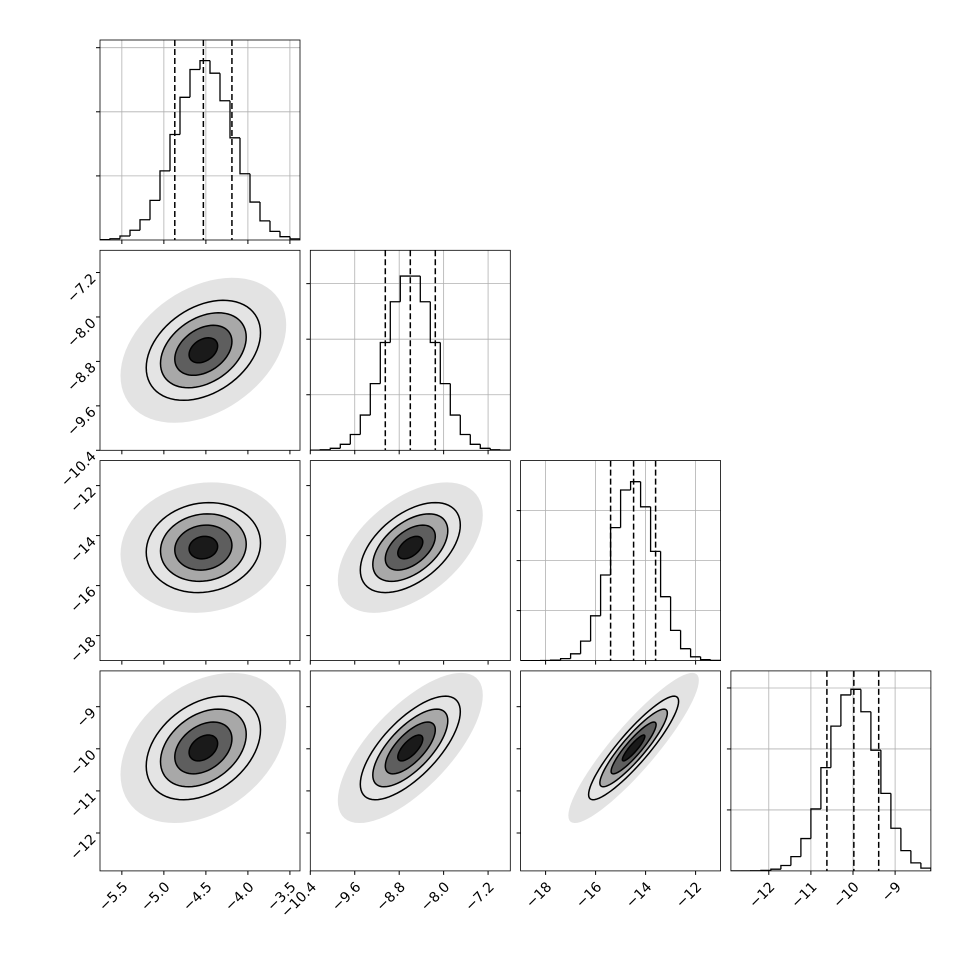  What do you see at coordinates (892, 892) in the screenshot?
I see `x-tick-label: −9` at bounding box center [892, 892].